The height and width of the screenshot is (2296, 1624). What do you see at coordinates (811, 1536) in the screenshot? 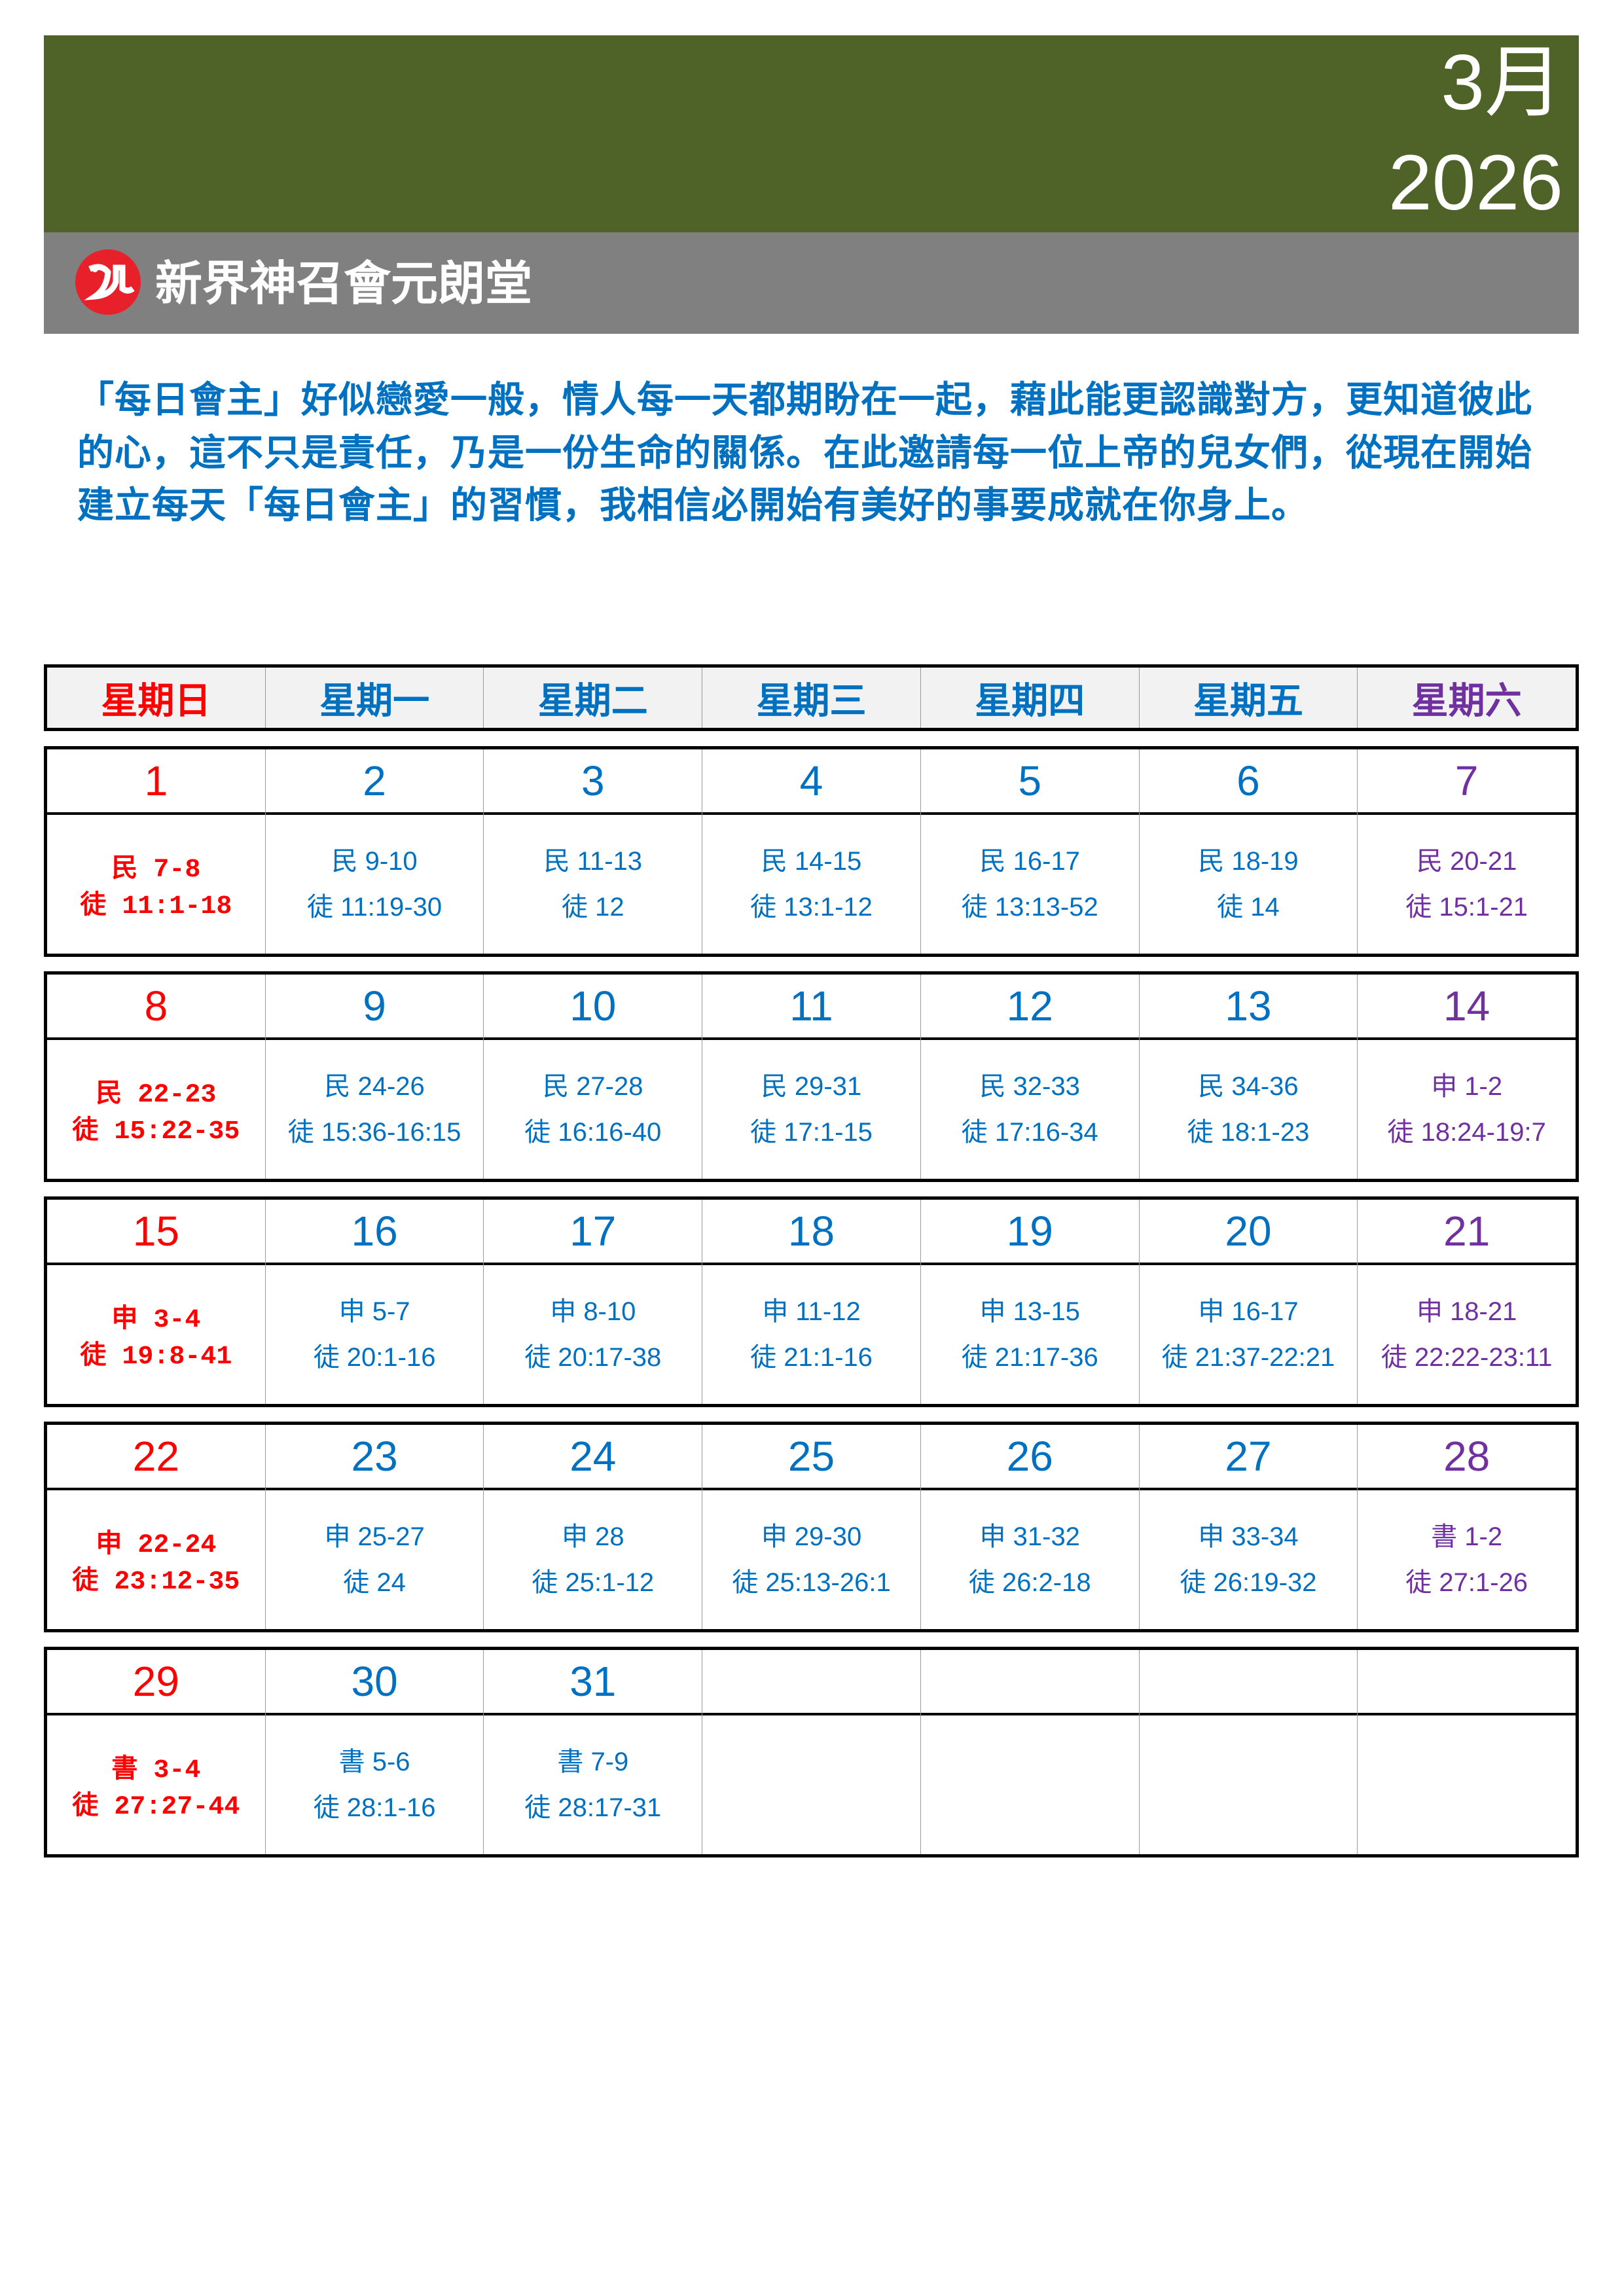
I see `reading-passage: 申 29-30` at bounding box center [811, 1536].